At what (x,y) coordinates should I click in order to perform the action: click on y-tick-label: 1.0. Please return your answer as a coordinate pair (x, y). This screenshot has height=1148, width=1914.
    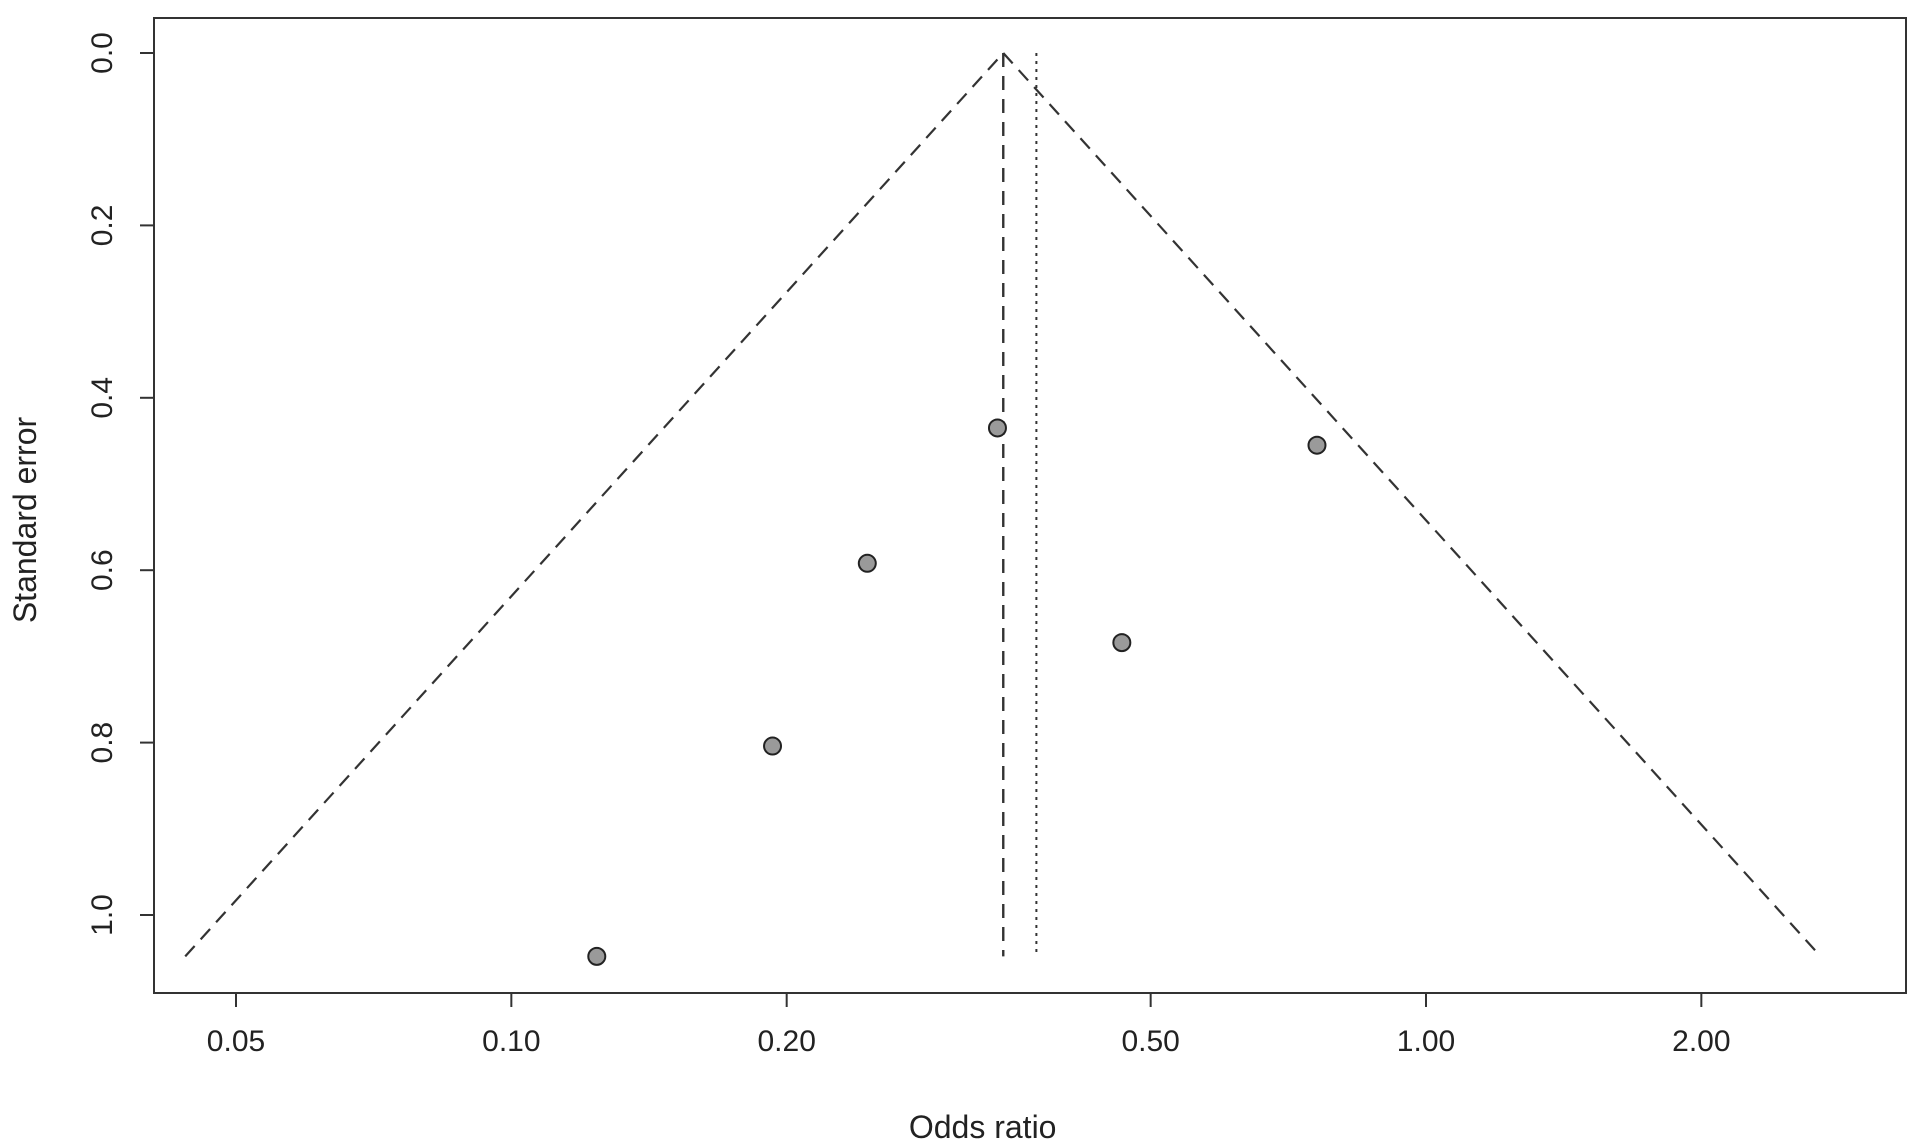
    Looking at the image, I should click on (102, 915).